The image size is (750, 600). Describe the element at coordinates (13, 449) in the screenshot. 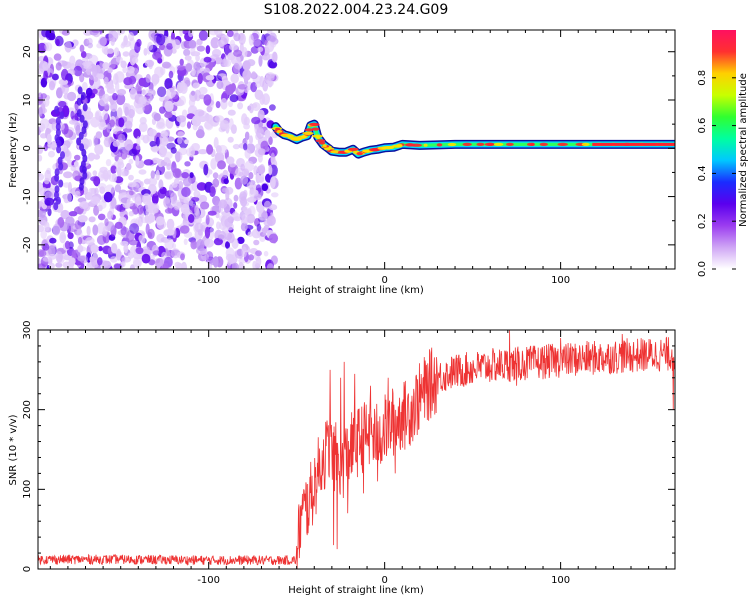

I see `snr-ylabel: SNR (10 * v/v)` at that location.